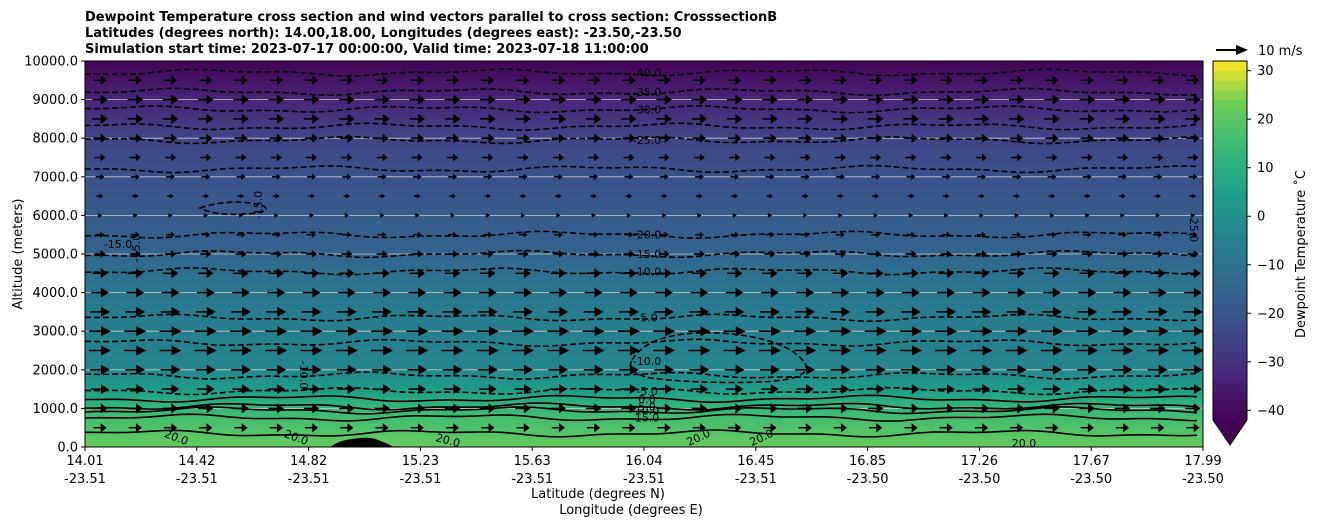  I want to click on x-tick-label-lat: 14.82, so click(308, 461).